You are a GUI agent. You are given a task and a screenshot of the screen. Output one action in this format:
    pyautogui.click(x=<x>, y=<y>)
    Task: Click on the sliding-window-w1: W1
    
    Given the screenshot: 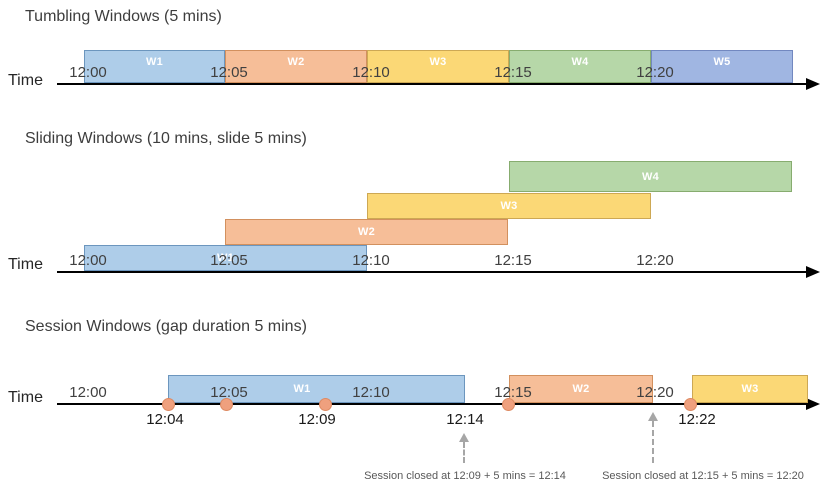 What is the action you would take?
    pyautogui.click(x=225, y=258)
    